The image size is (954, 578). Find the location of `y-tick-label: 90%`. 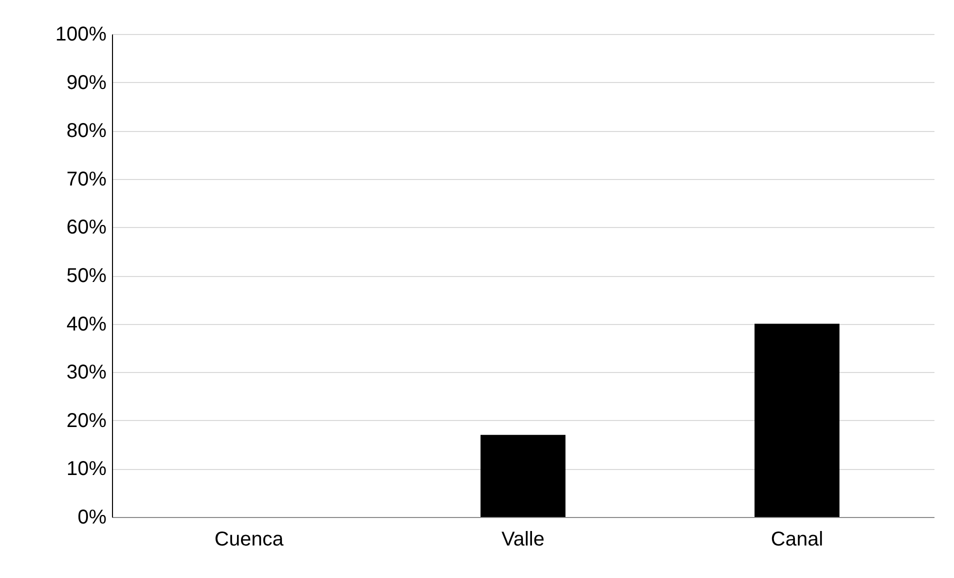

y-tick-label: 90% is located at coordinates (86, 83).